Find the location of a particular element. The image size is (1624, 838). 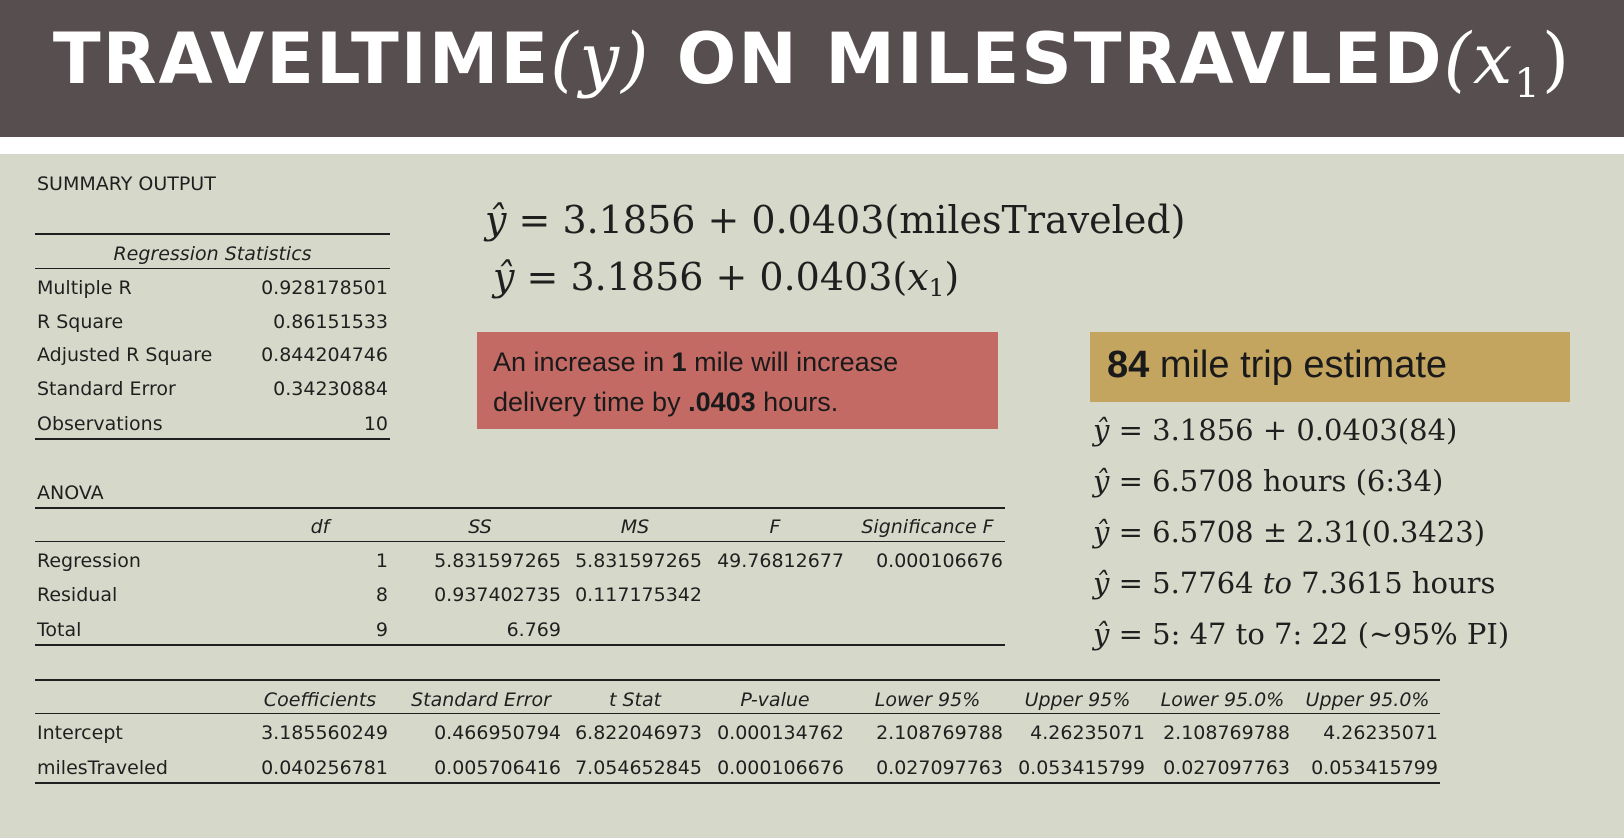

anova-header-ss: SS is located at coordinates (480, 527).